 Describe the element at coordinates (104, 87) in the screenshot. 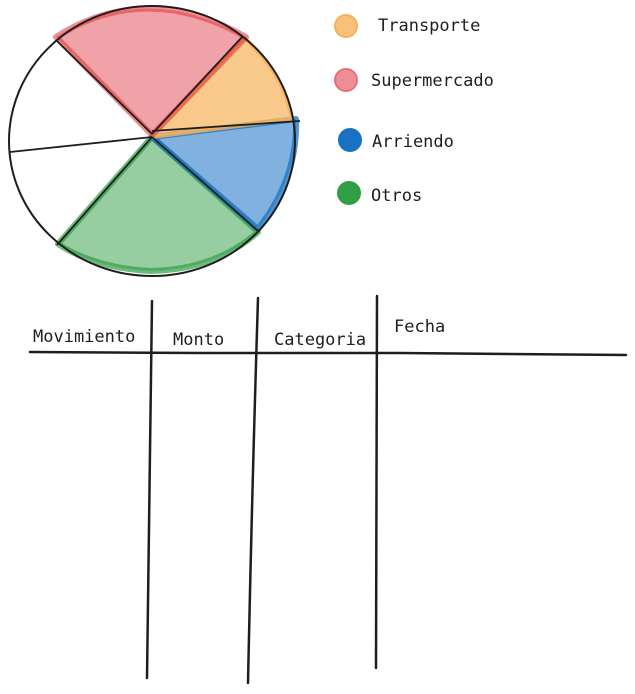

I see `pie-divider-upper-left` at that location.